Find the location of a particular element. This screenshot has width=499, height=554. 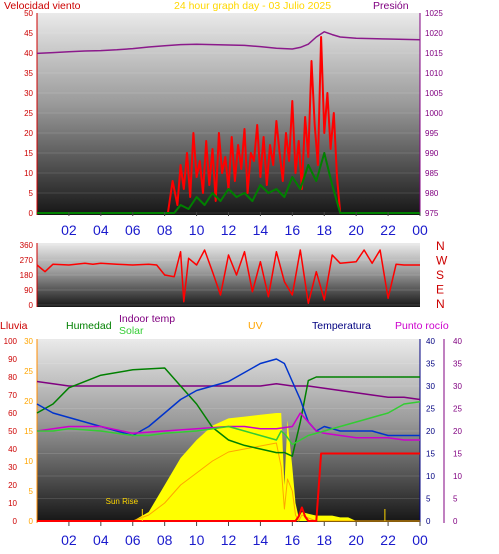

panel3-right-tick: 20 is located at coordinates (430, 431).